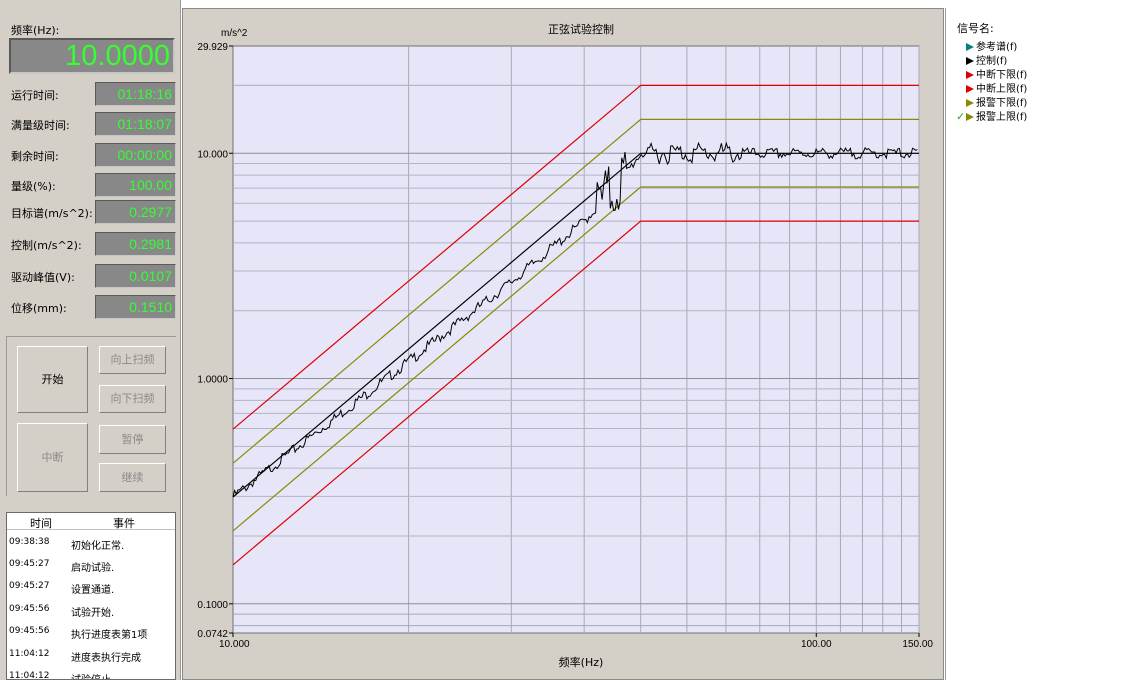  Describe the element at coordinates (90, 276) in the screenshot. I see `param-row-drive-peak: 驱动峰值(V): 0.0107` at that location.